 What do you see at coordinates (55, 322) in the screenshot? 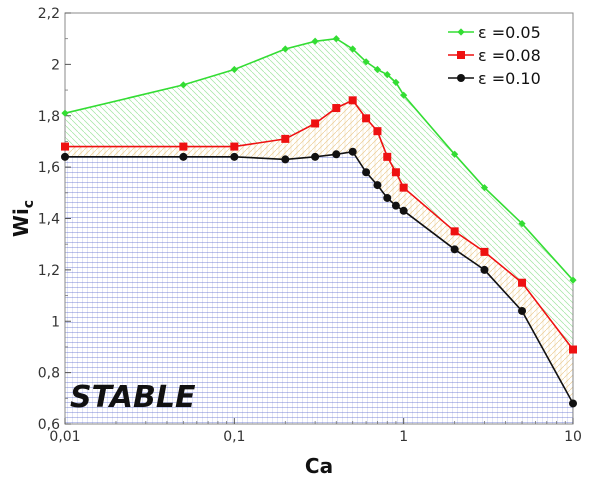
I see `y-tick-label: 1` at bounding box center [55, 322].